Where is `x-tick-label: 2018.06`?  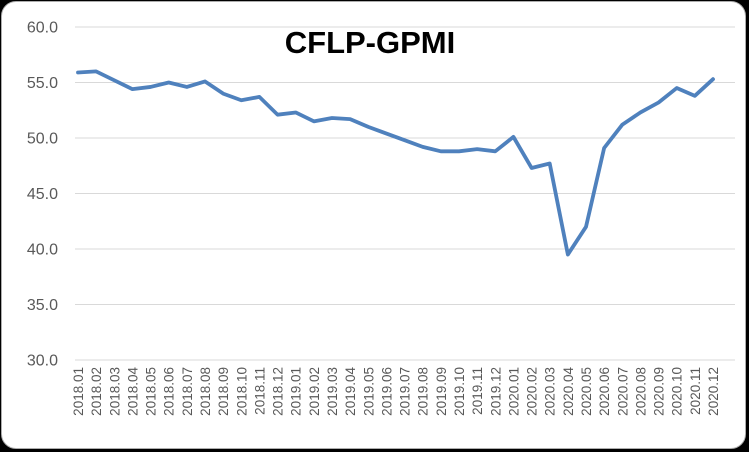 x-tick-label: 2018.06 is located at coordinates (169, 391).